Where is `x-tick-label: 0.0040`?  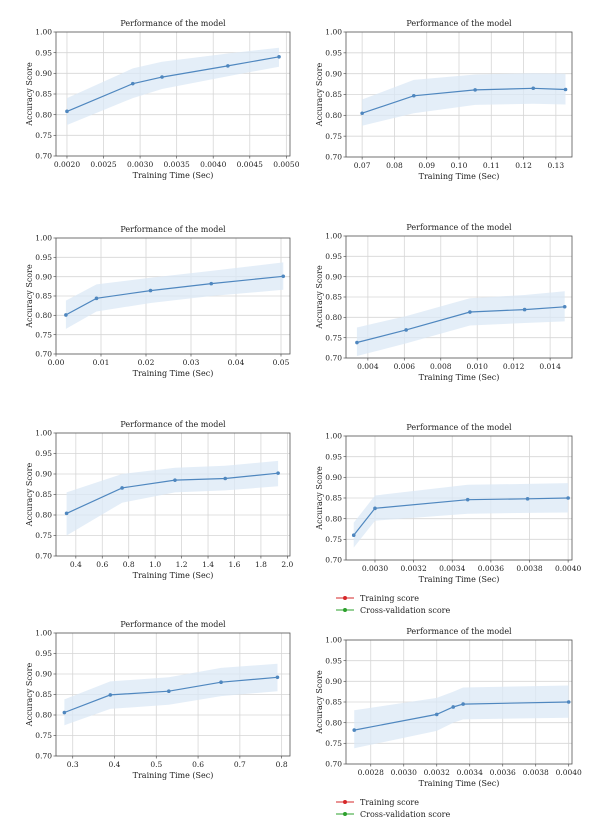 x-tick-label: 0.0040 is located at coordinates (213, 164).